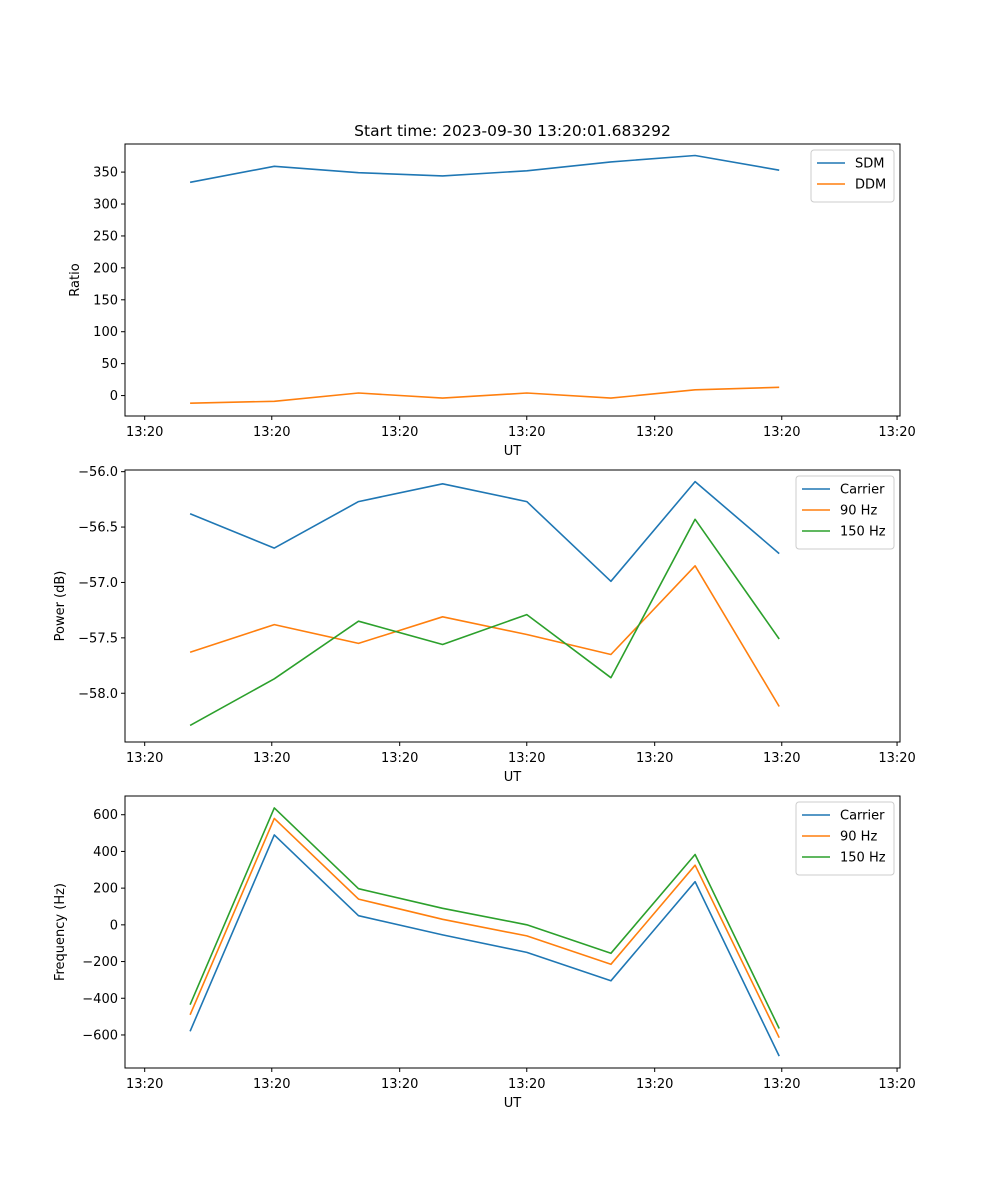  I want to click on y-tick-label: 50, so click(109, 364).